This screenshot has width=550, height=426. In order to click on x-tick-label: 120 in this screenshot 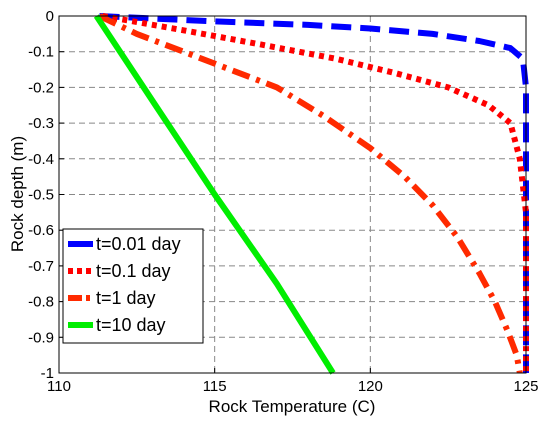, I will do `click(370, 386)`.